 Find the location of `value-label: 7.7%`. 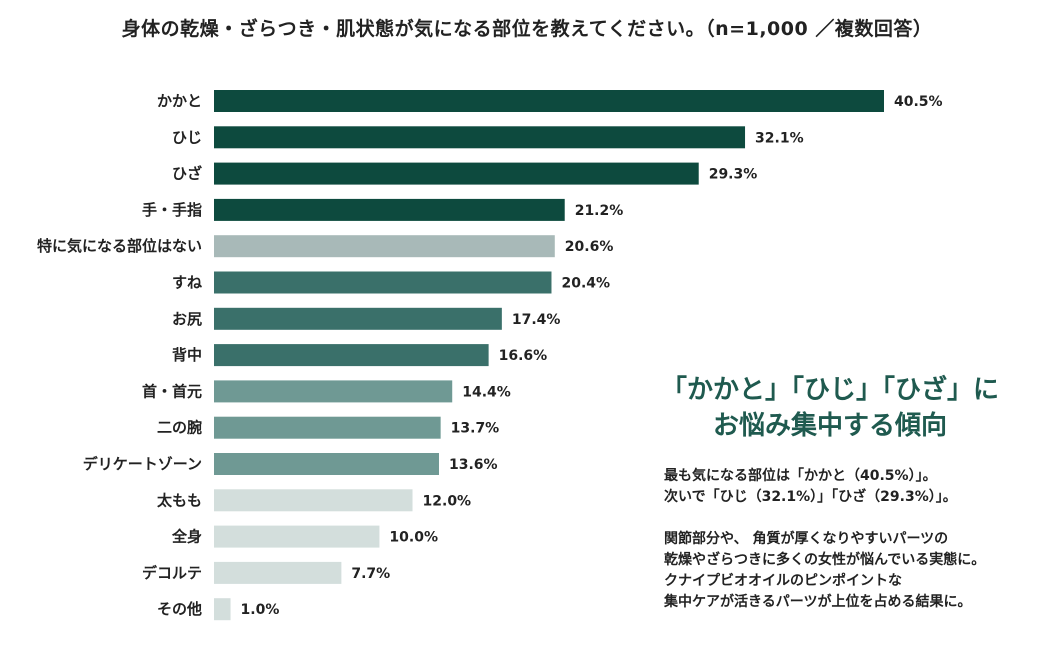

value-label: 7.7% is located at coordinates (370, 574).